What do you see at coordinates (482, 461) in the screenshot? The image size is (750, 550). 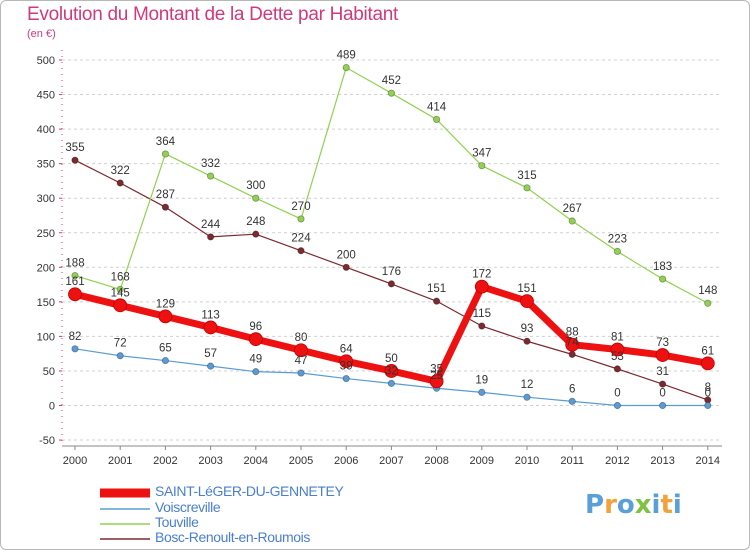 I see `x-tick-label: 2009` at bounding box center [482, 461].